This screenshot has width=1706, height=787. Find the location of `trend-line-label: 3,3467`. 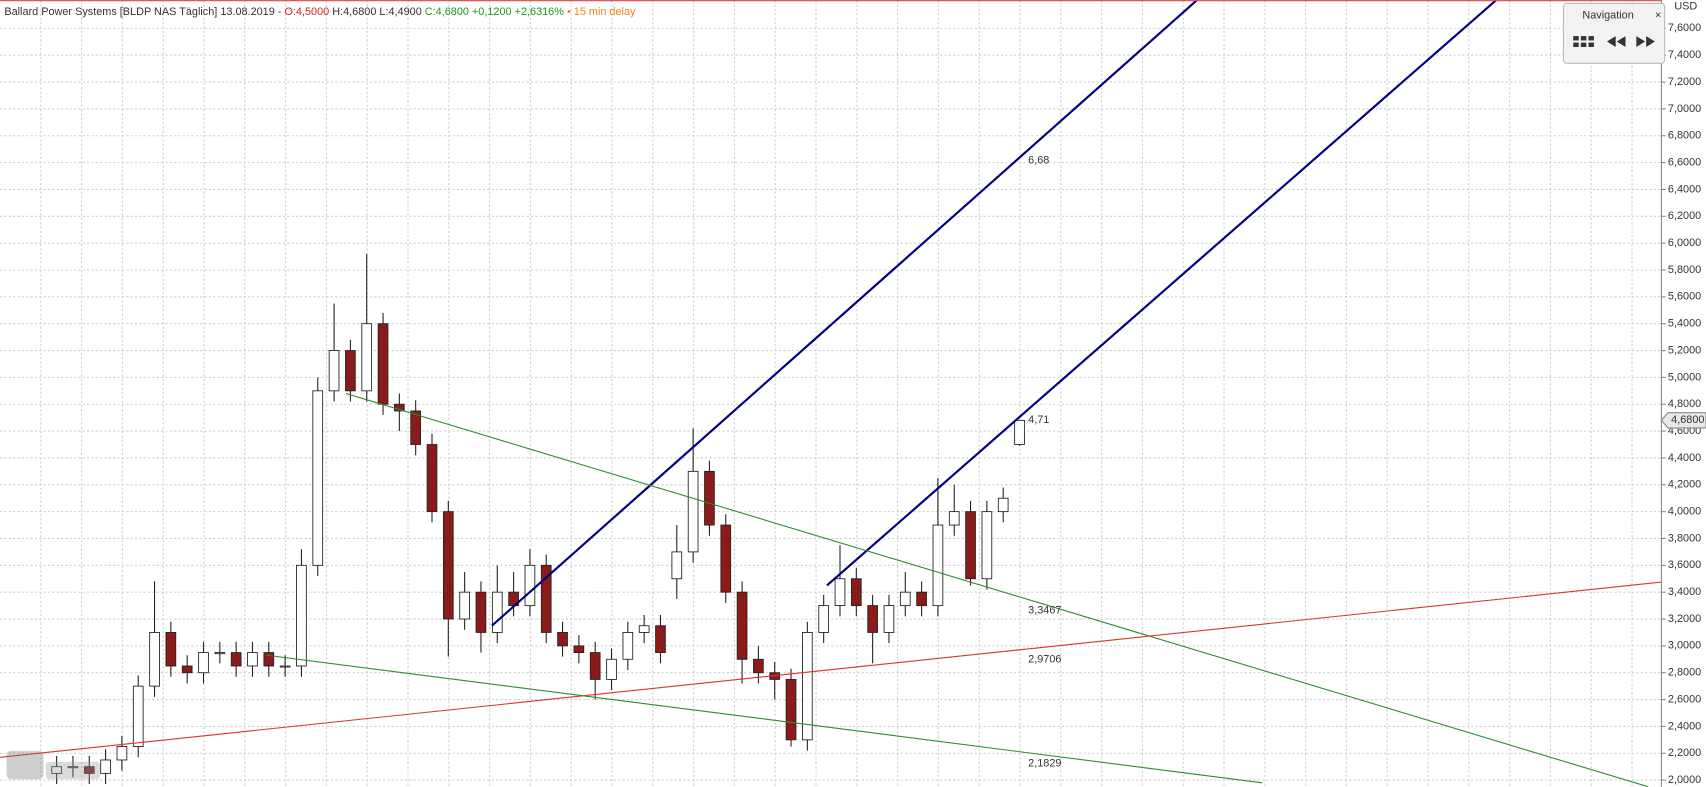

trend-line-label: 3,3467 is located at coordinates (1044, 610).